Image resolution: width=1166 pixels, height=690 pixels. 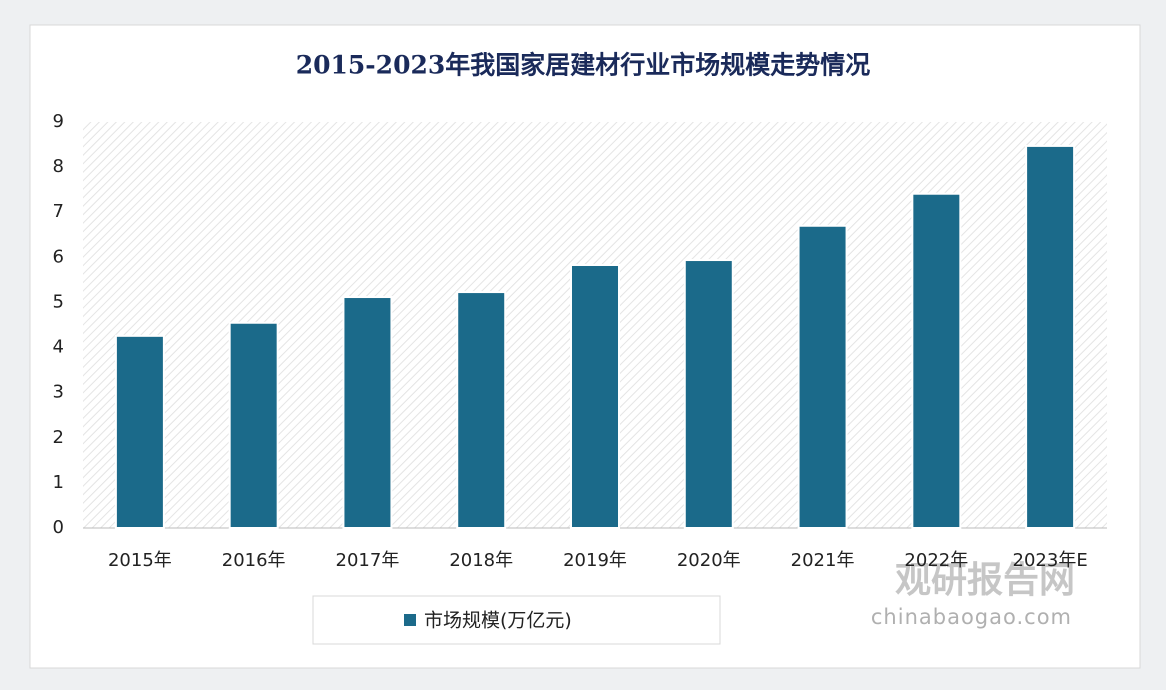 I want to click on y-tick-label: 0, so click(x=58, y=527).